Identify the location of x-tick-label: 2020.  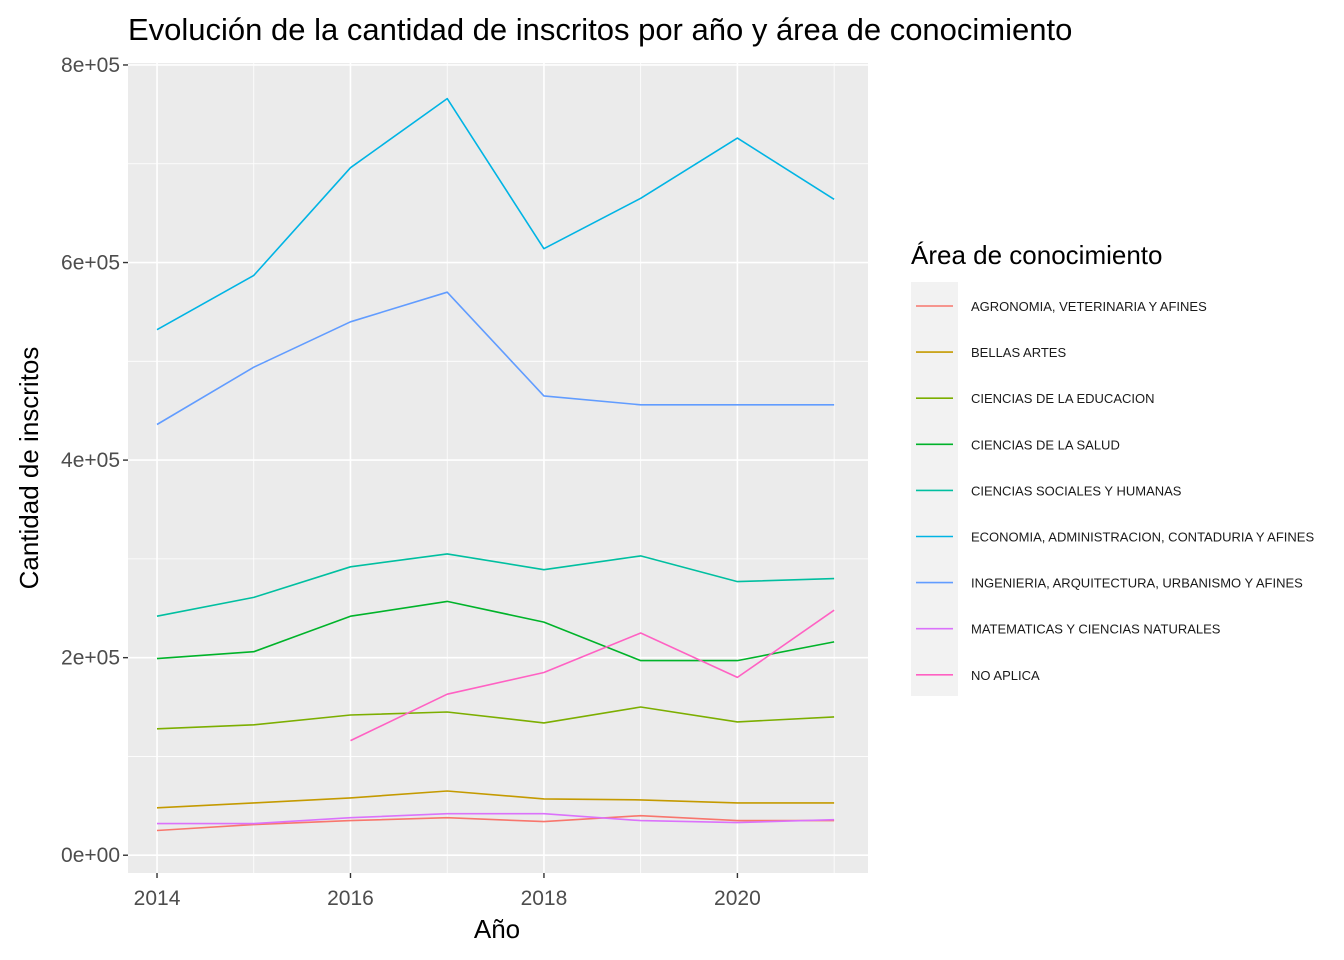
(737, 898).